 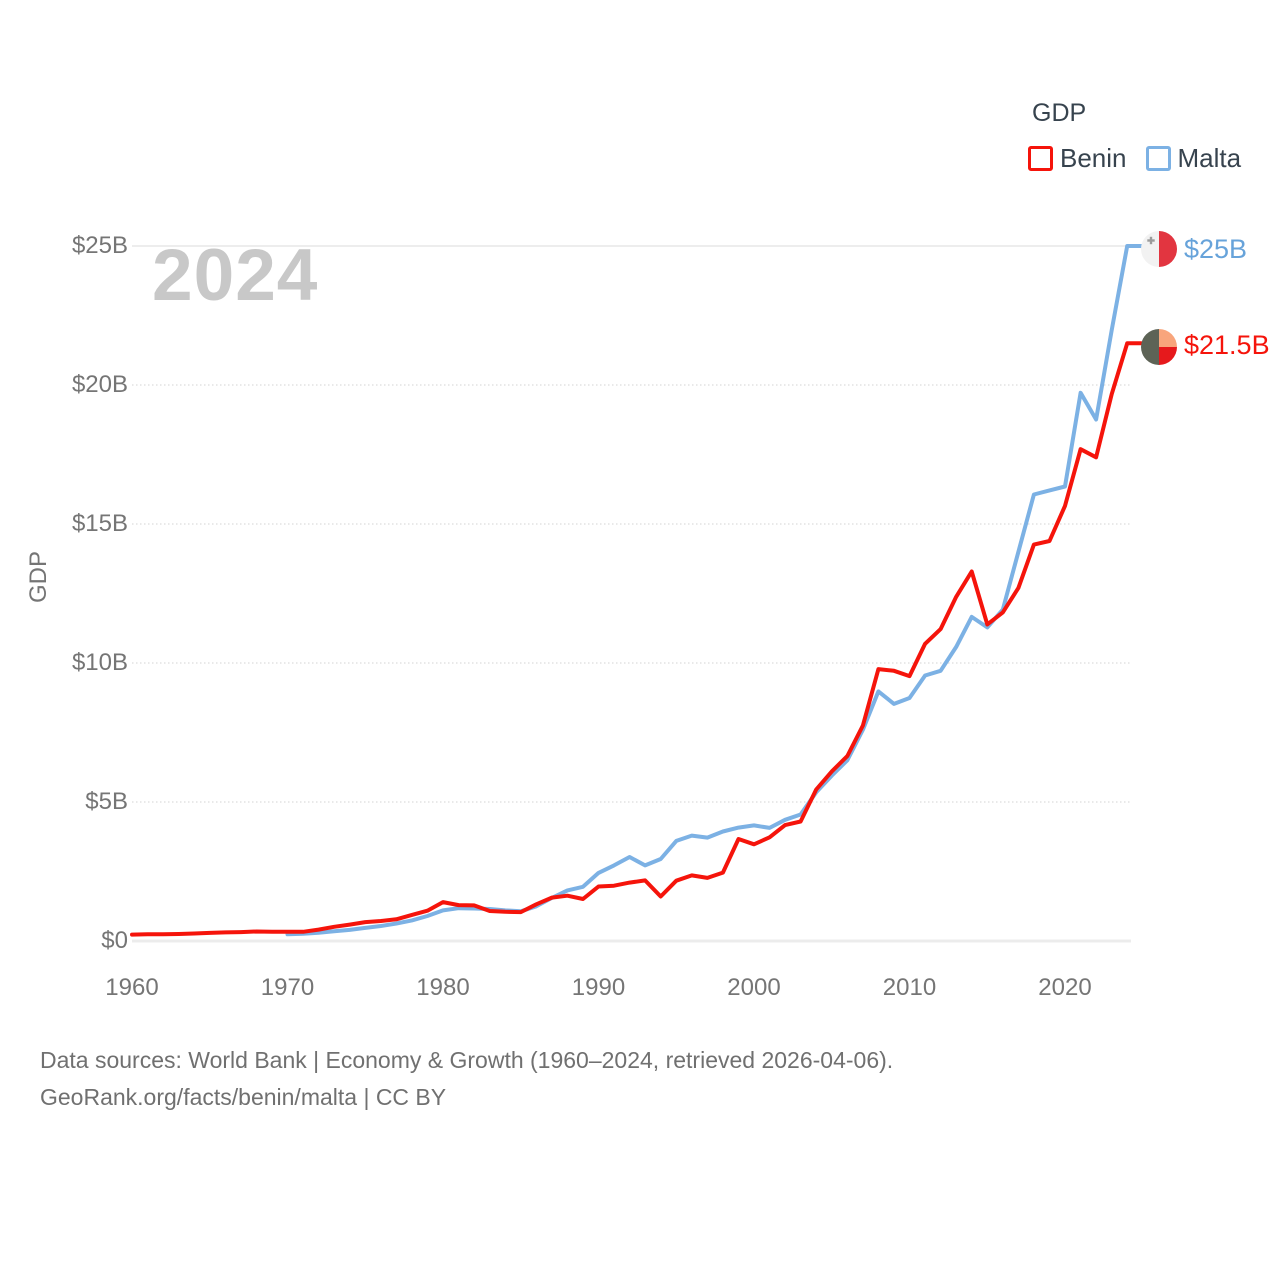 What do you see at coordinates (1158, 158) in the screenshot?
I see `legend-swatch-malta` at bounding box center [1158, 158].